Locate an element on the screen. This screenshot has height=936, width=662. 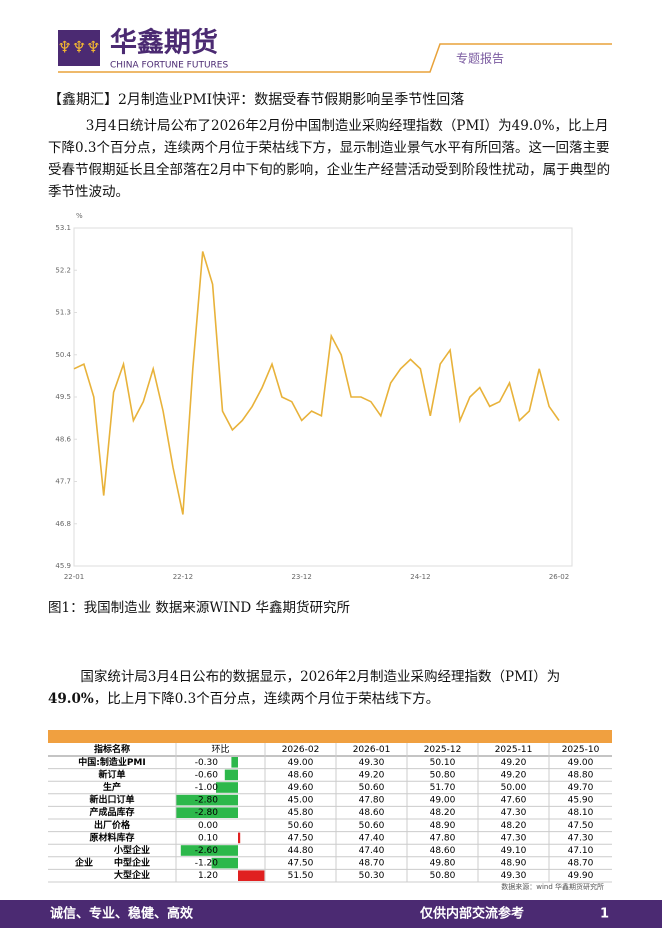
table-header: 指标名称 is located at coordinates (112, 749).